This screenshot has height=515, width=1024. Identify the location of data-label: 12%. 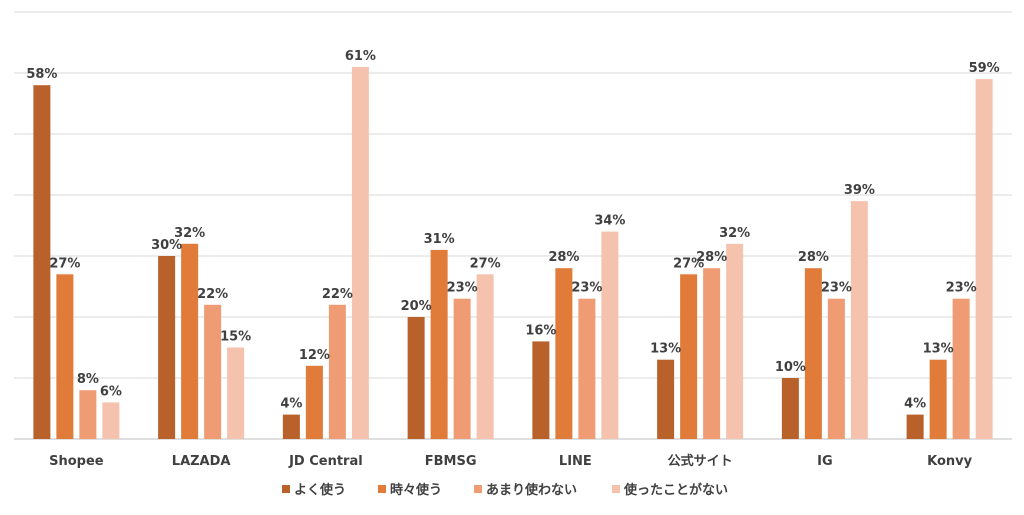
(314, 355).